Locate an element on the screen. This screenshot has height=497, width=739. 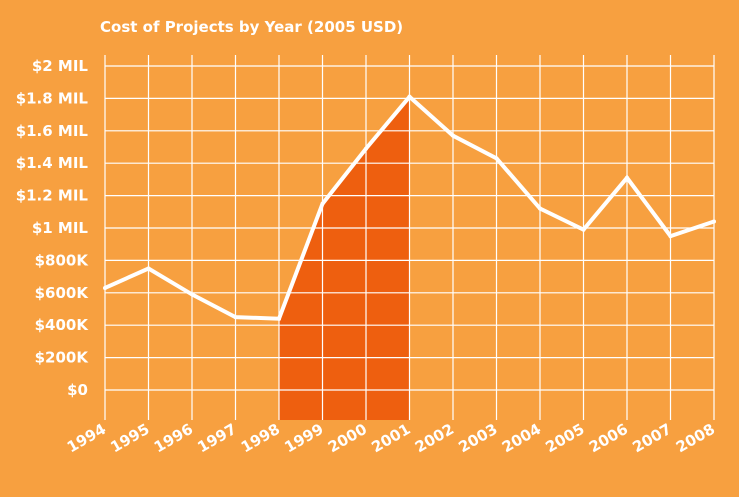
x-tick-label: 2004 is located at coordinates (521, 438).